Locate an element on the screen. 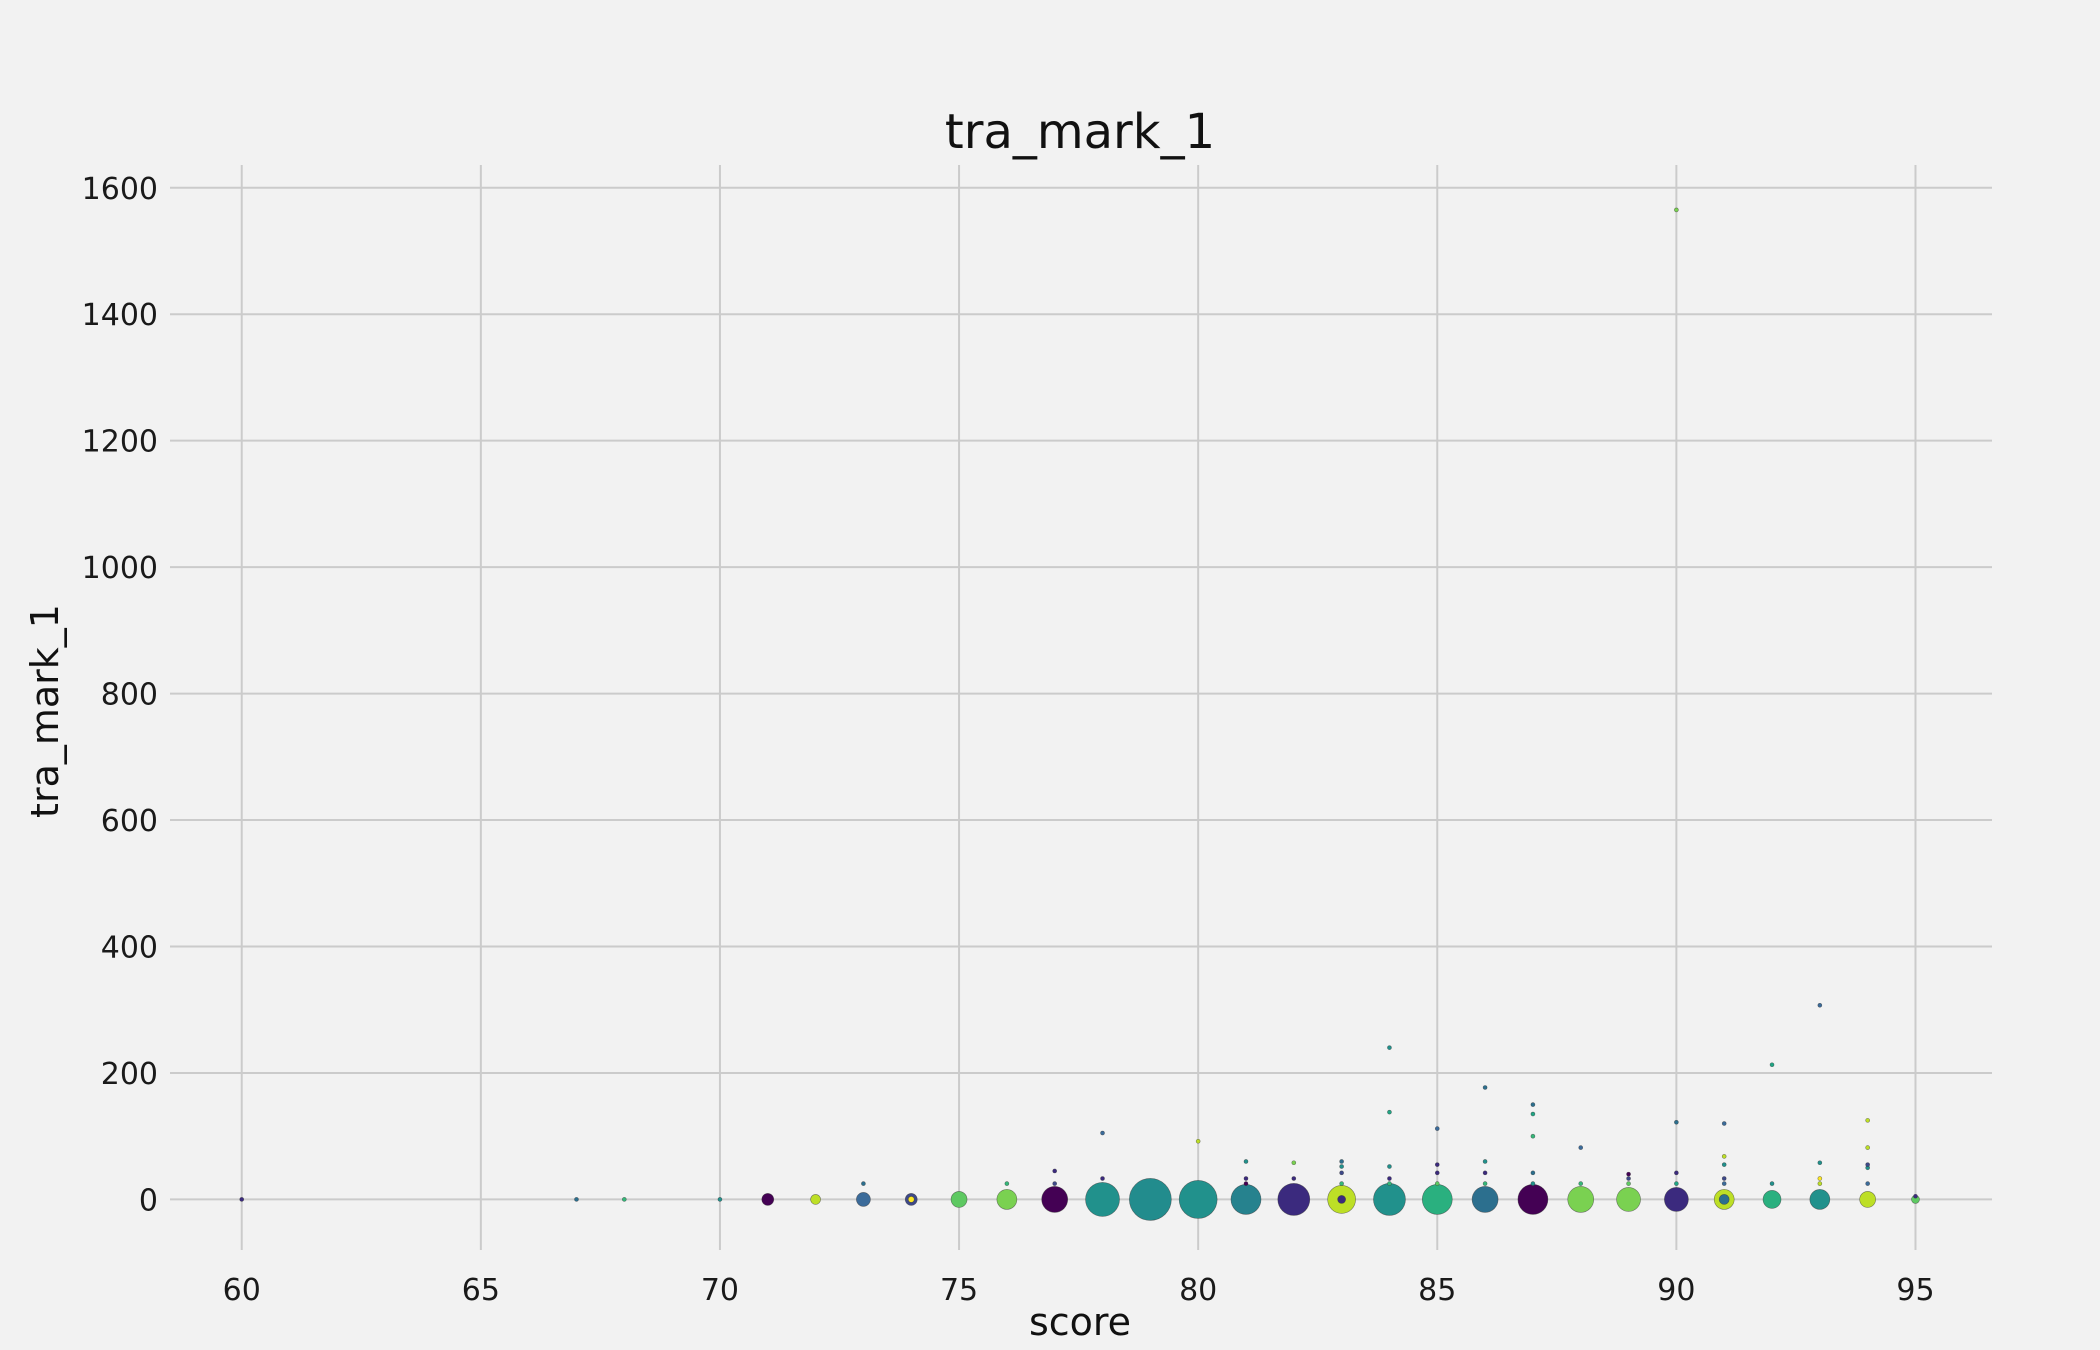  y-tick-label: 1200 is located at coordinates (120, 442).